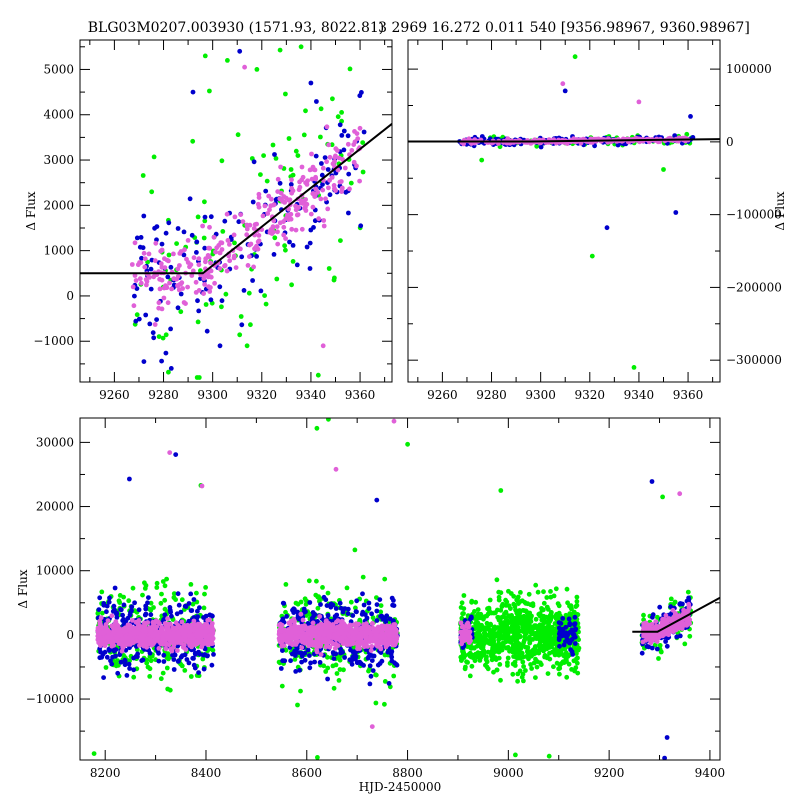 This screenshot has height=800, width=800. I want to click on x-tick-label: 9360, so click(688, 395).